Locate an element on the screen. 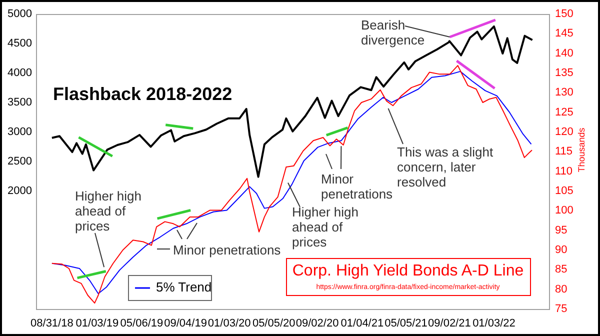 Image resolution: width=600 pixels, height=336 pixels. annotation: This was a slight concern, later resolved is located at coordinates (445, 167).